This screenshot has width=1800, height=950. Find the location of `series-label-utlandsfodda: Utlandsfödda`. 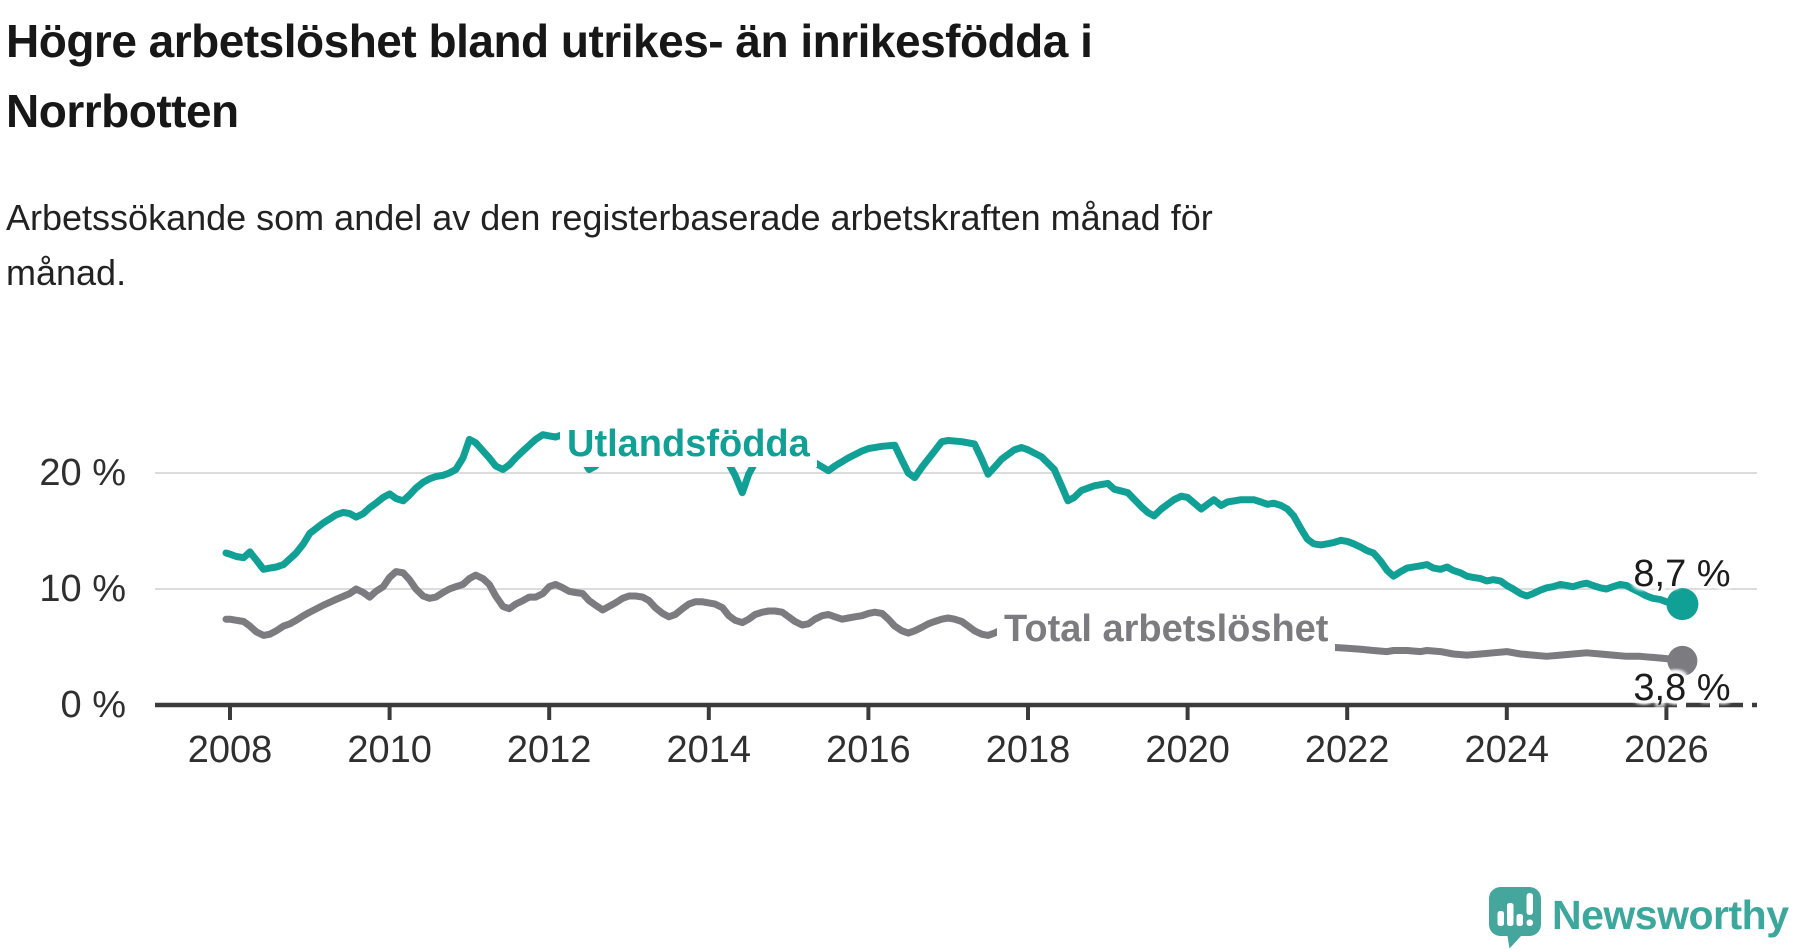

series-label-utlandsfodda: Utlandsfödda is located at coordinates (688, 444).